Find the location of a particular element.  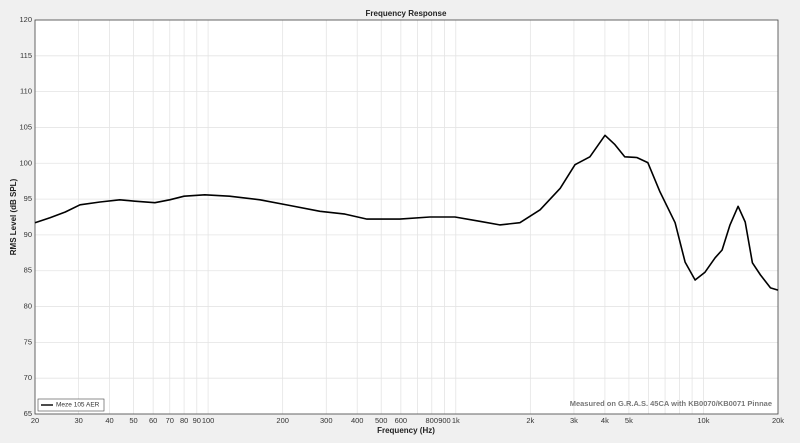

y-tick-label: 110 is located at coordinates (26, 91).